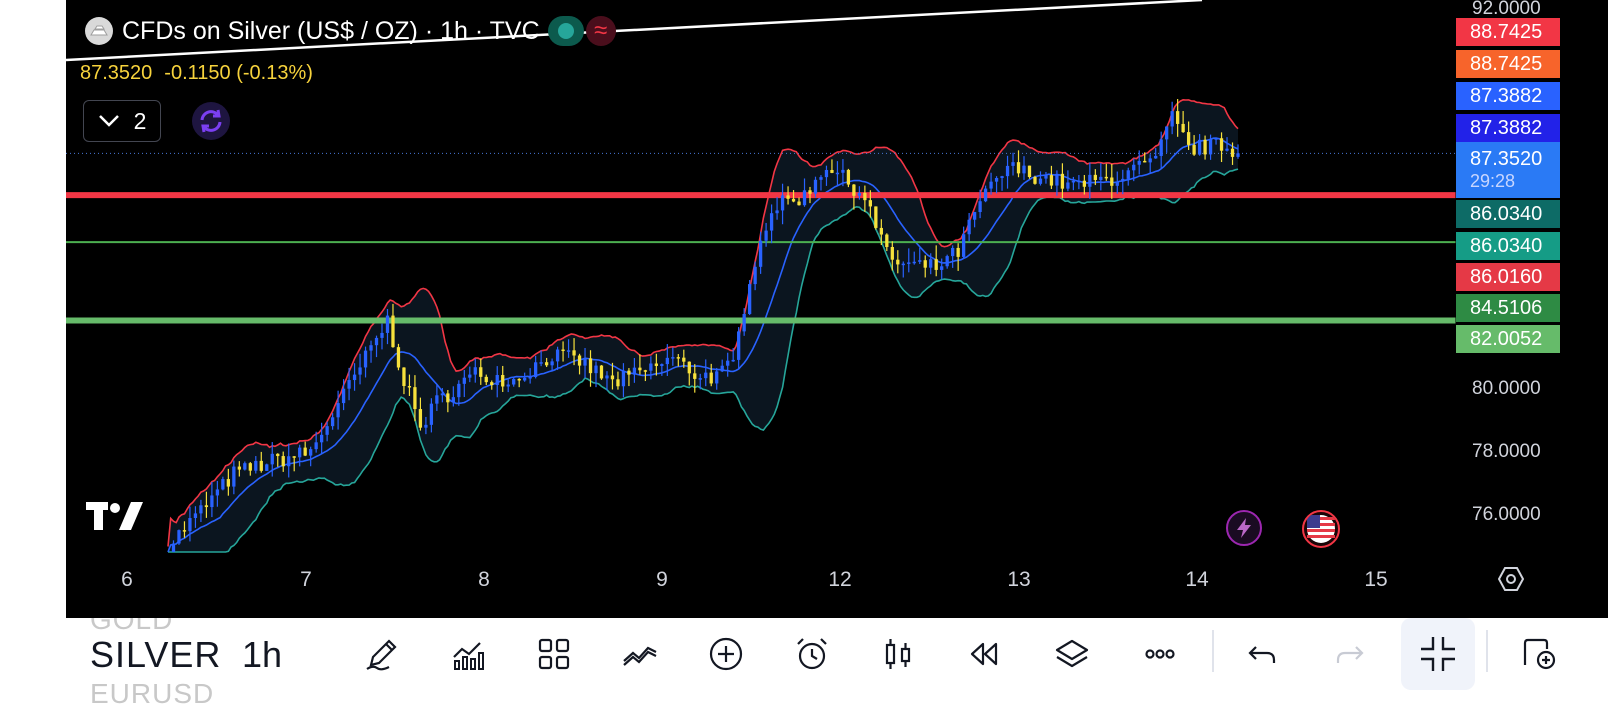  What do you see at coordinates (1321, 529) in the screenshot?
I see `economic-events-button` at bounding box center [1321, 529].